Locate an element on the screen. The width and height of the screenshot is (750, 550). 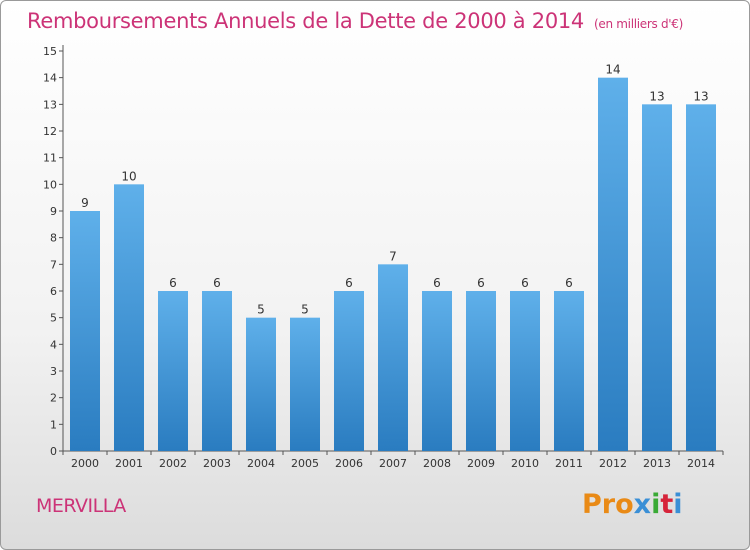
logo-part-1: Pro is located at coordinates (608, 504).